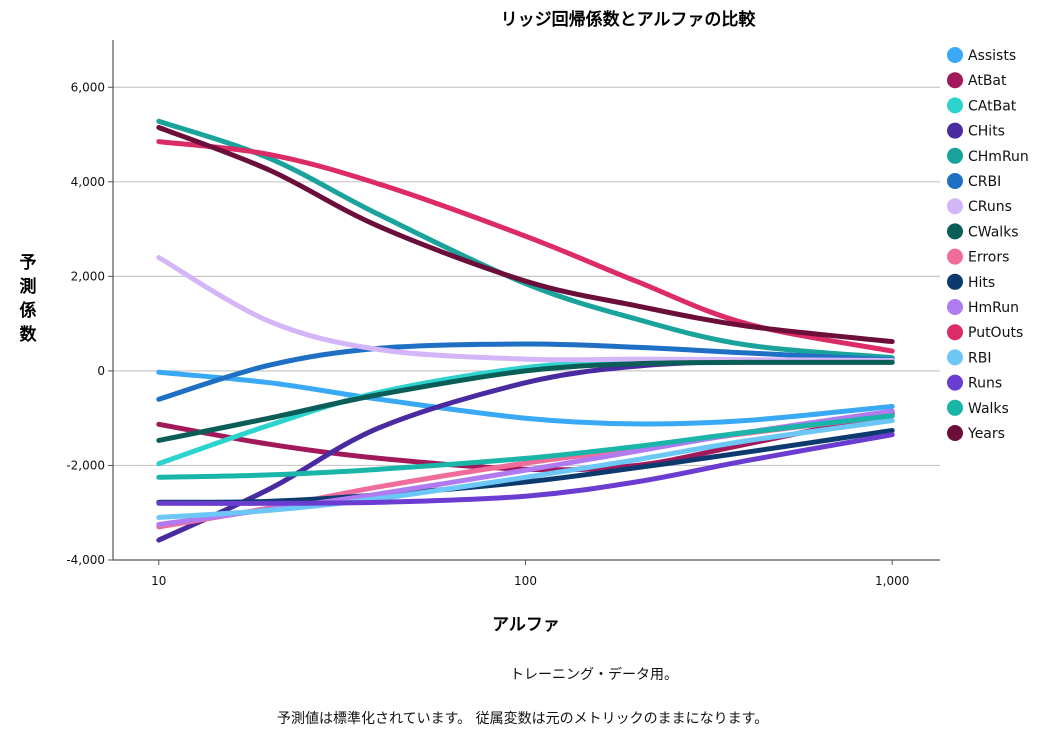 This screenshot has width=1053, height=741. What do you see at coordinates (988, 258) in the screenshot?
I see `legend-label-errors: Errors` at bounding box center [988, 258].